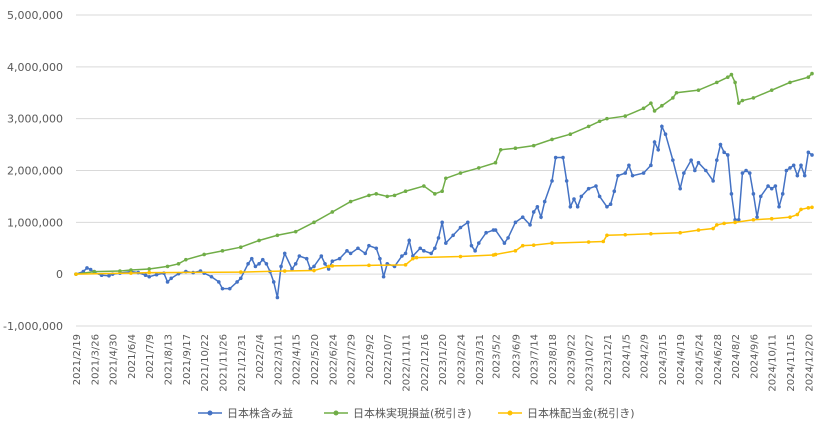  I want to click on legend-label: 日本株含み益, so click(260, 413).